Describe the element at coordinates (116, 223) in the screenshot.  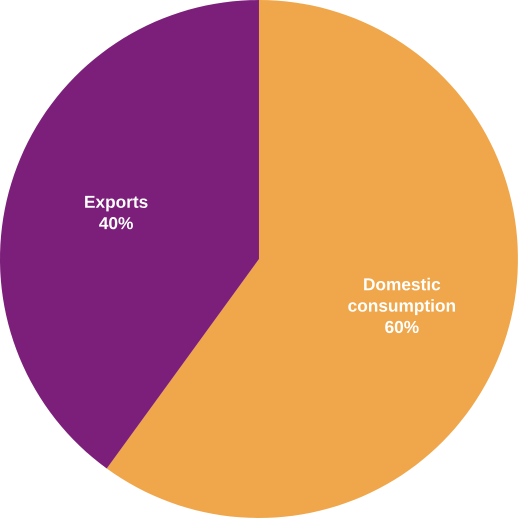
I see `data-label: 40%` at that location.